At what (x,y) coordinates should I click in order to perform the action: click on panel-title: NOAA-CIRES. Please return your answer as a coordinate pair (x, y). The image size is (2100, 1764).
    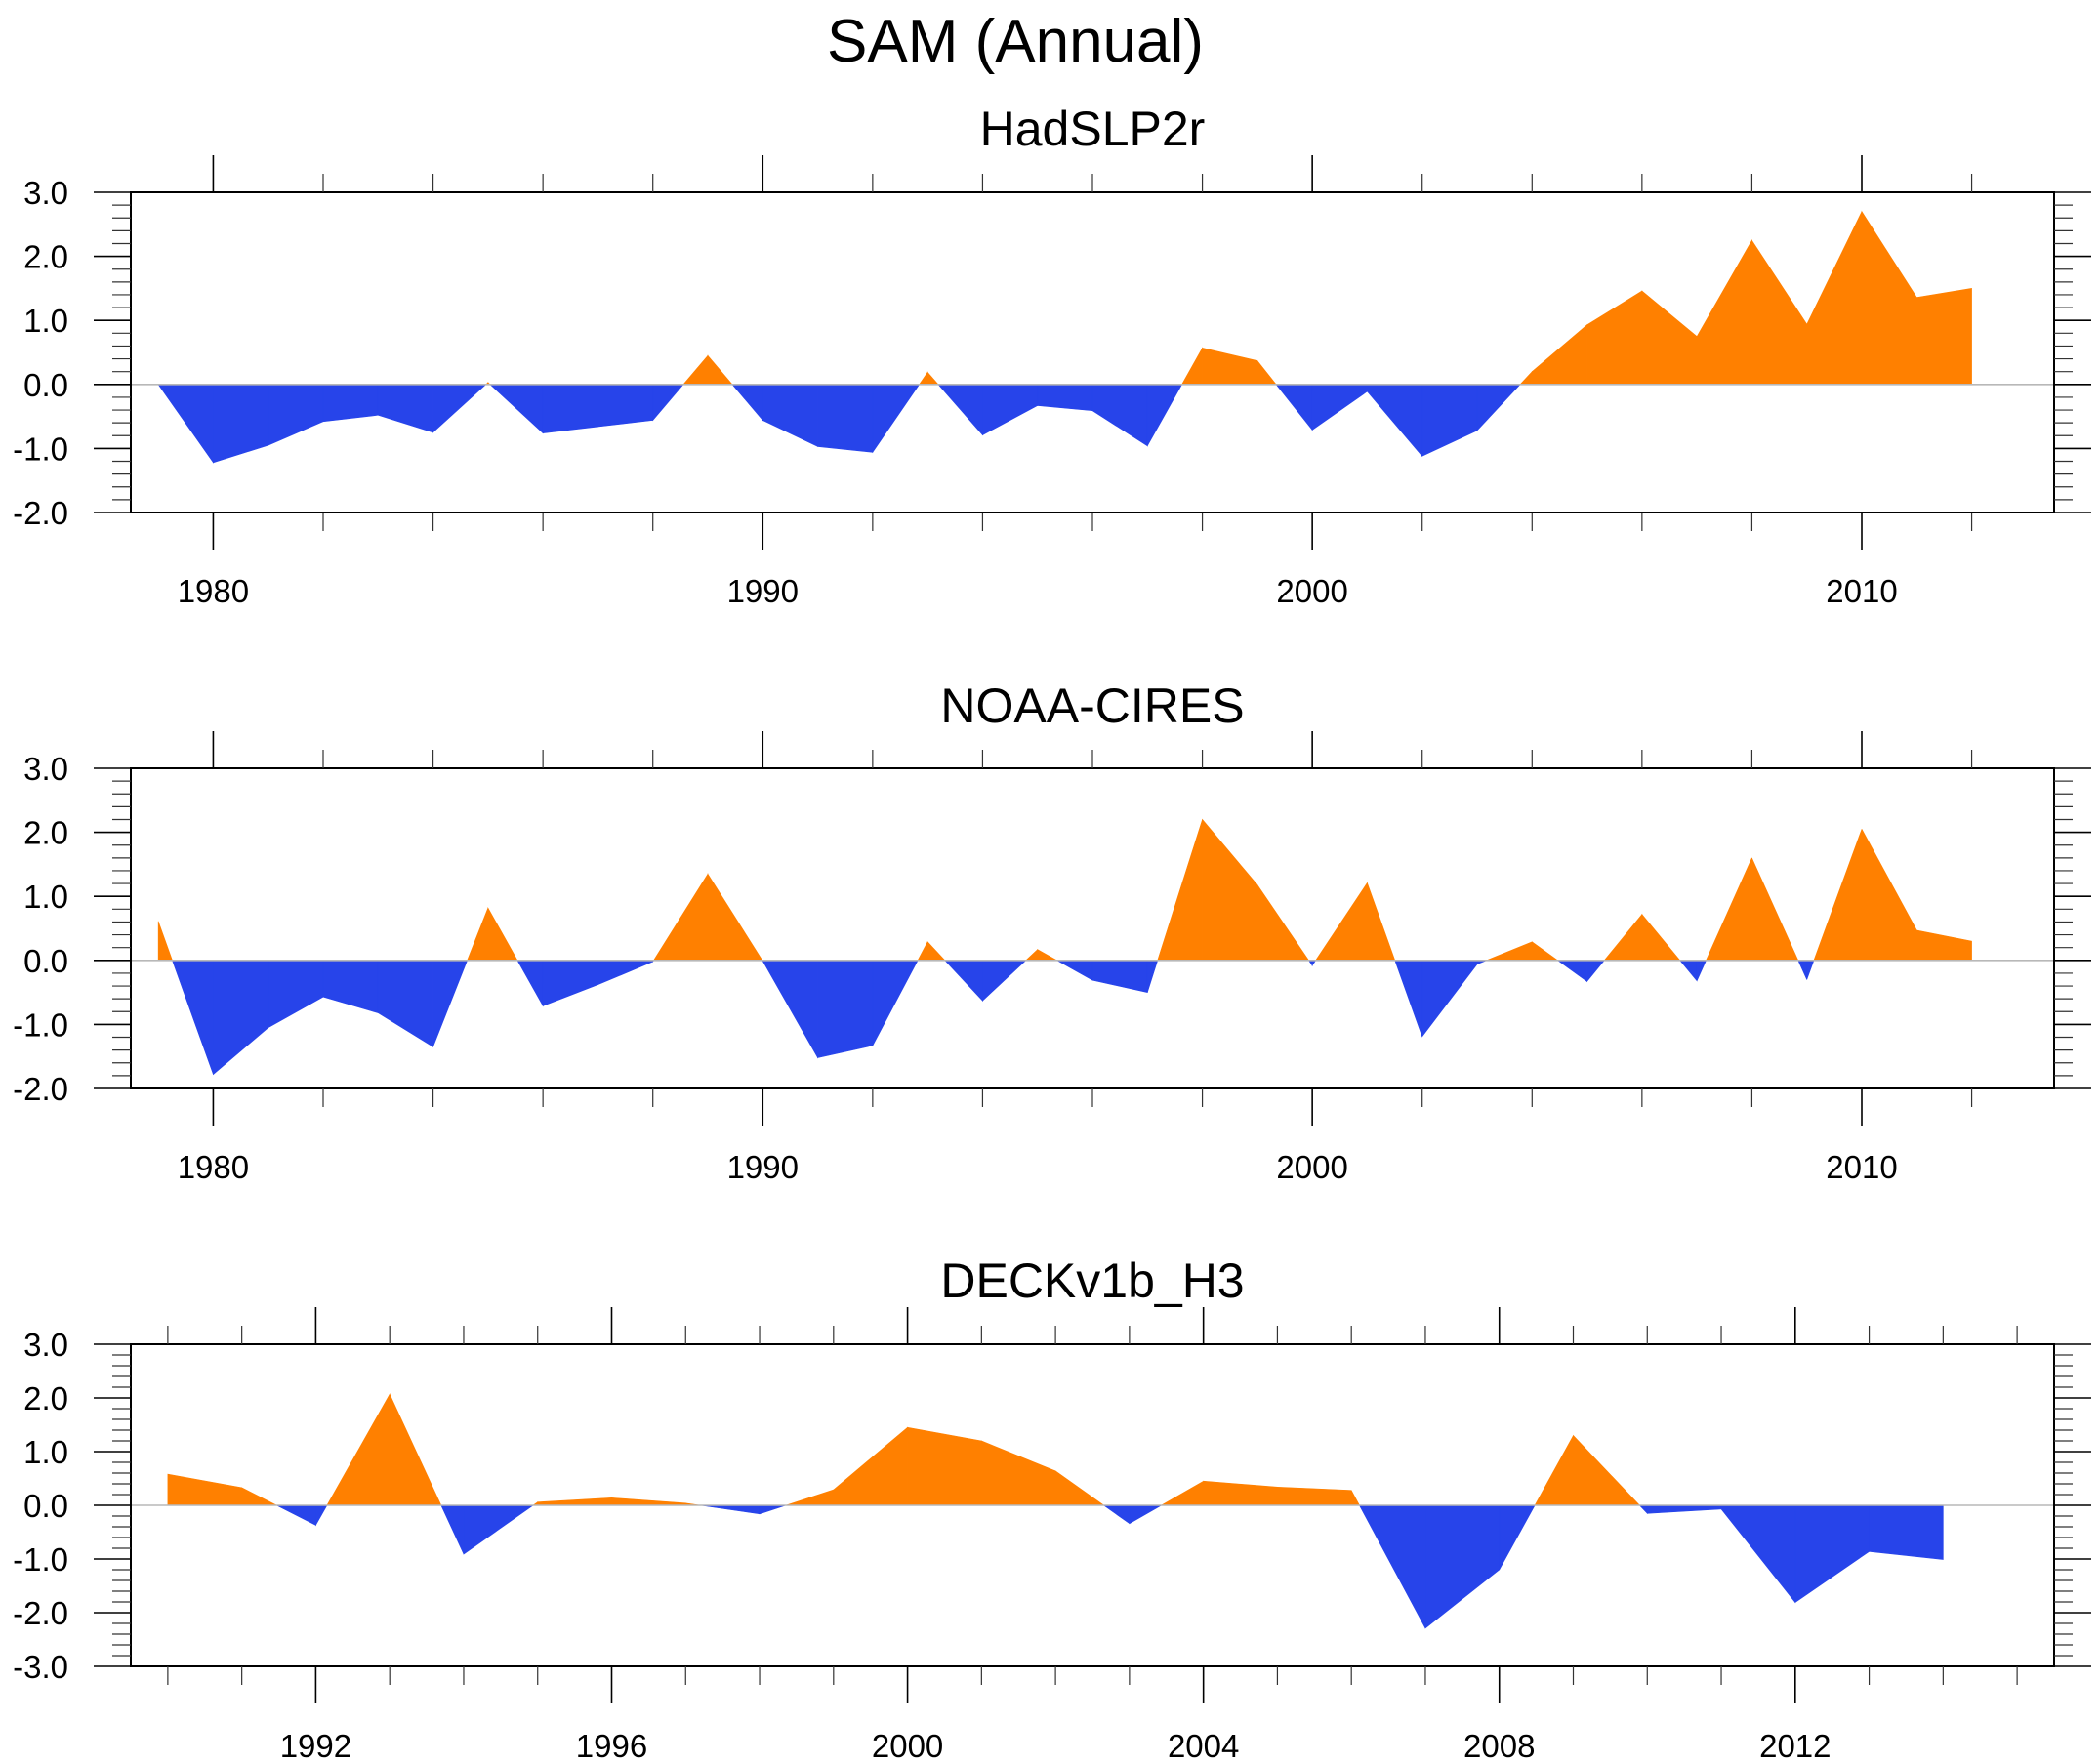
    Looking at the image, I should click on (1092, 705).